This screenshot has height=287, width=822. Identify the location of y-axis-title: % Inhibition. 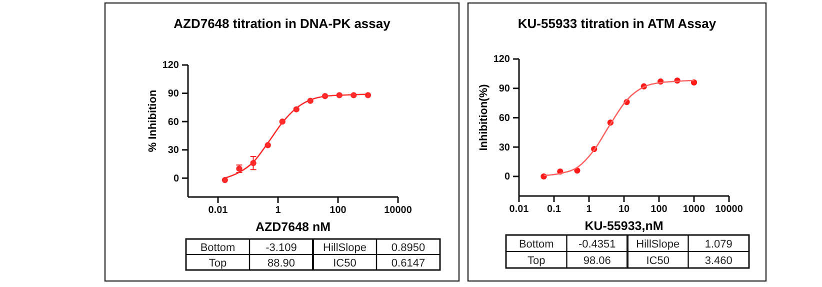
(153, 121).